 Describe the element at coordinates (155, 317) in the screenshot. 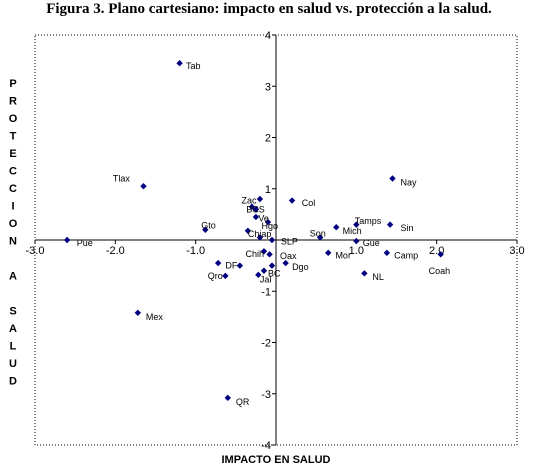

I see `point-label: Mex` at that location.